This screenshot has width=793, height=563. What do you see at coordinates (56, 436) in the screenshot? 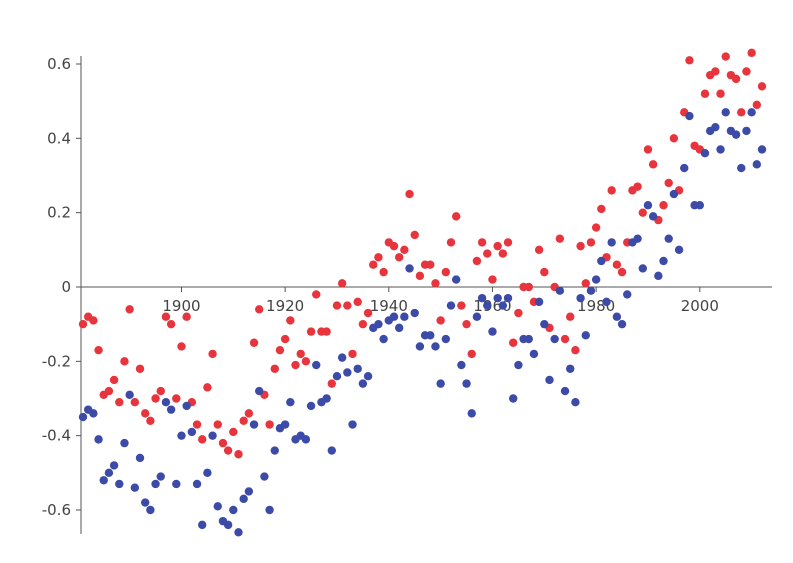
I see `y-tick-label: -0.4` at bounding box center [56, 436].